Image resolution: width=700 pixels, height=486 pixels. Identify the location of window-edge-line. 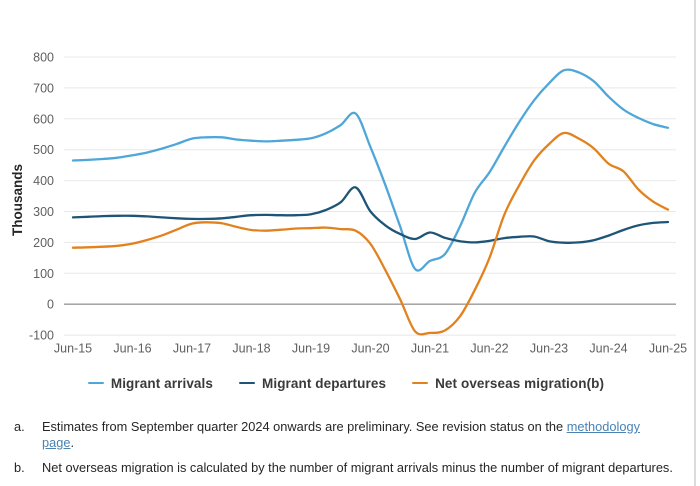
(695, 243).